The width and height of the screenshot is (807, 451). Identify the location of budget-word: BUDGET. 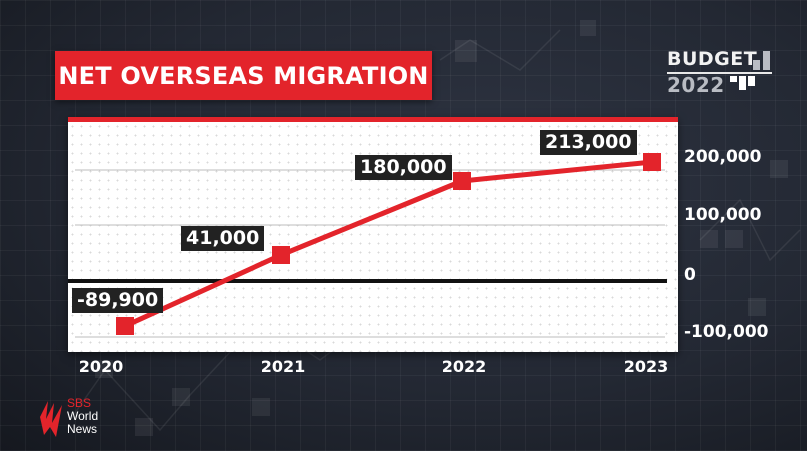
(712, 59).